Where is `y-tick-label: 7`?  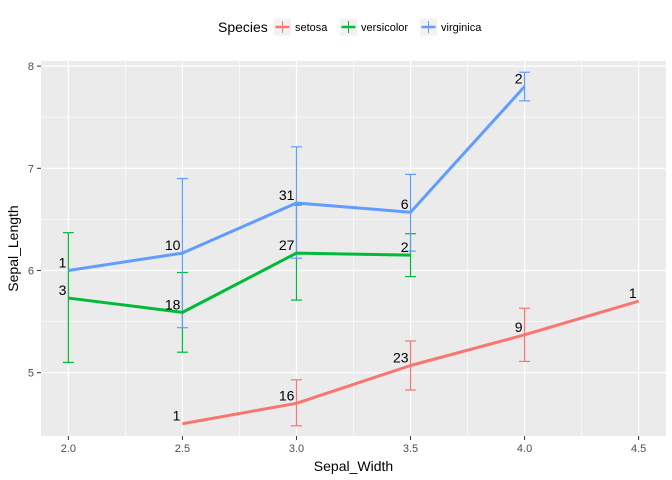
y-tick-label: 7 is located at coordinates (31, 169).